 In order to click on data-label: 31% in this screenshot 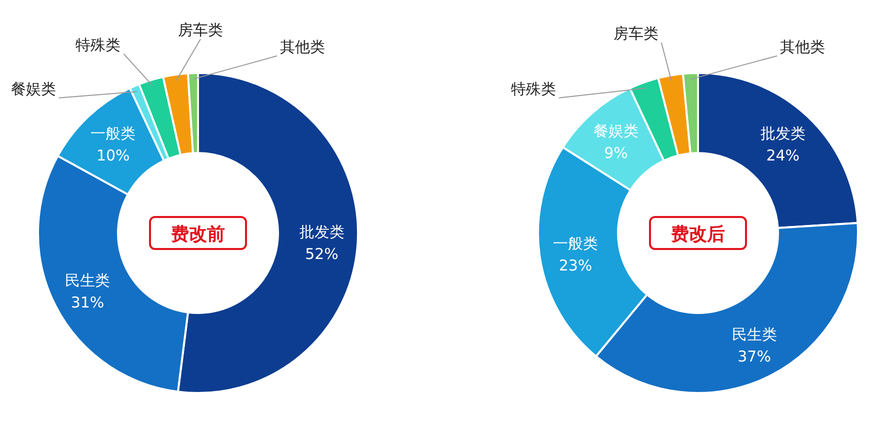, I will do `click(87, 302)`.